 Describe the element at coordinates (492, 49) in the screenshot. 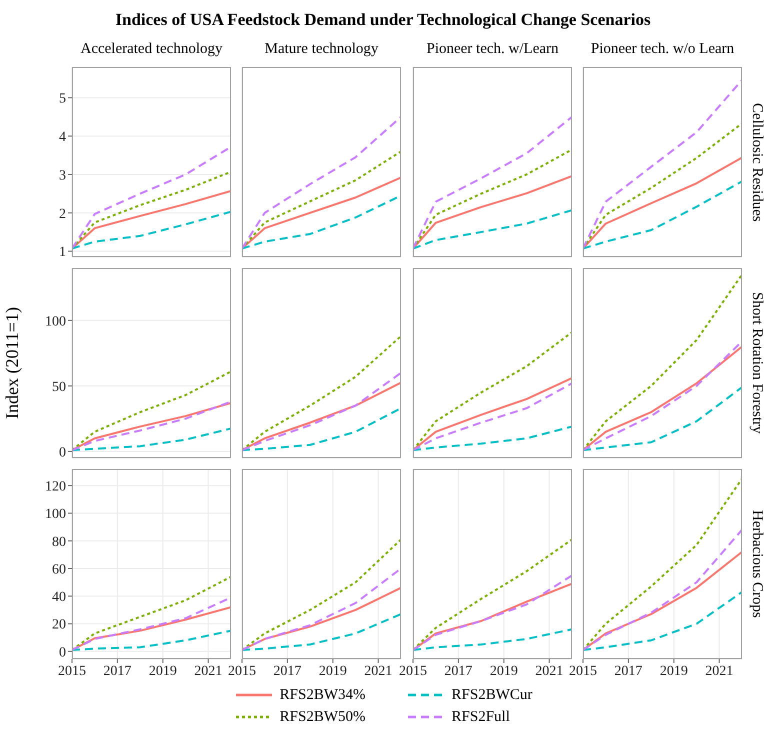

I see `chart-subtitle: Pioneer tech. w/Learn` at that location.